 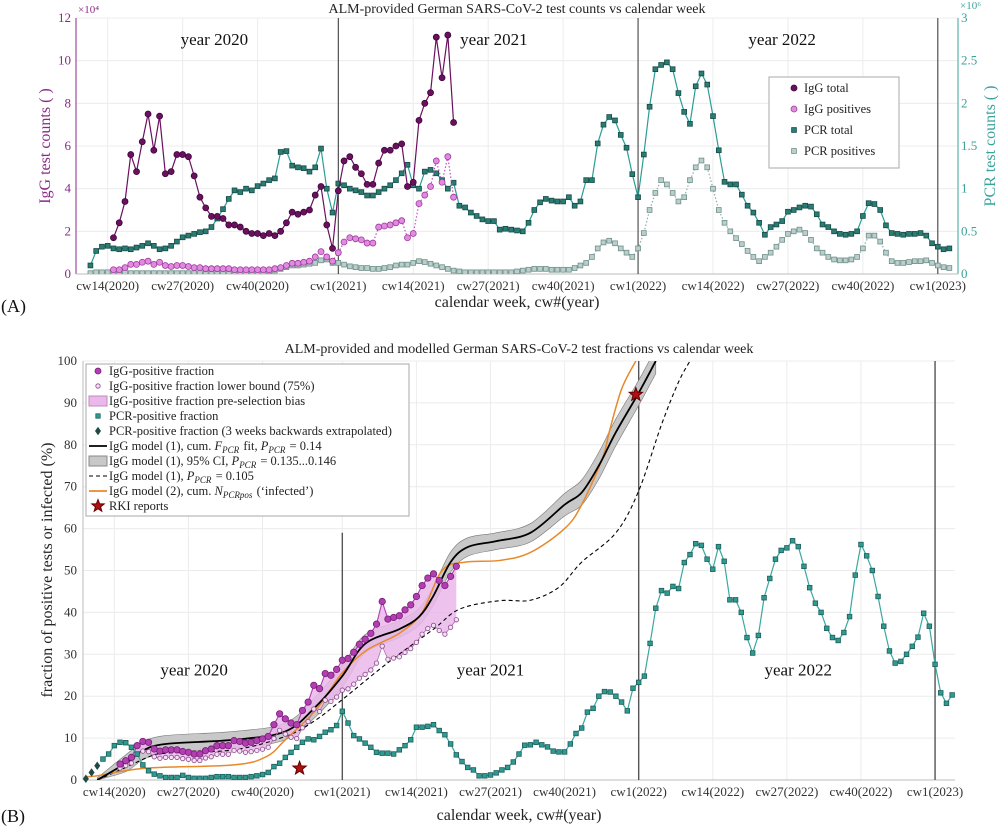 What do you see at coordinates (207, 401) in the screenshot?
I see `legend-label: IgG-positive fraction pre-selection bias` at bounding box center [207, 401].